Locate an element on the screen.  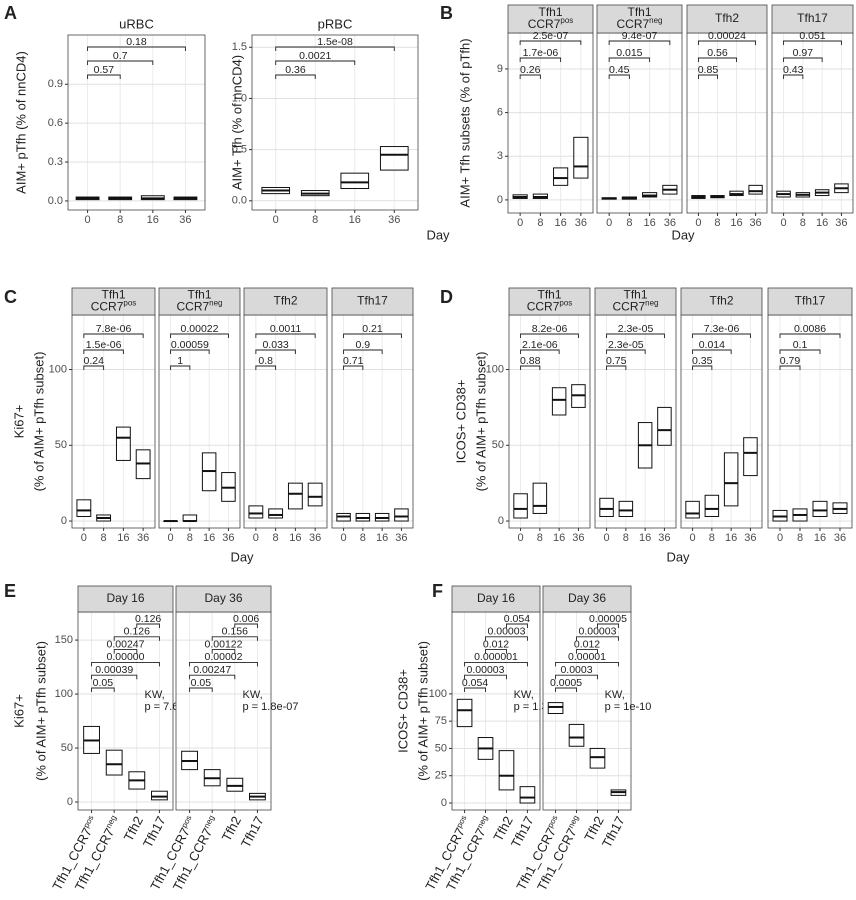
facet-title: uRBC is located at coordinates (136, 23).